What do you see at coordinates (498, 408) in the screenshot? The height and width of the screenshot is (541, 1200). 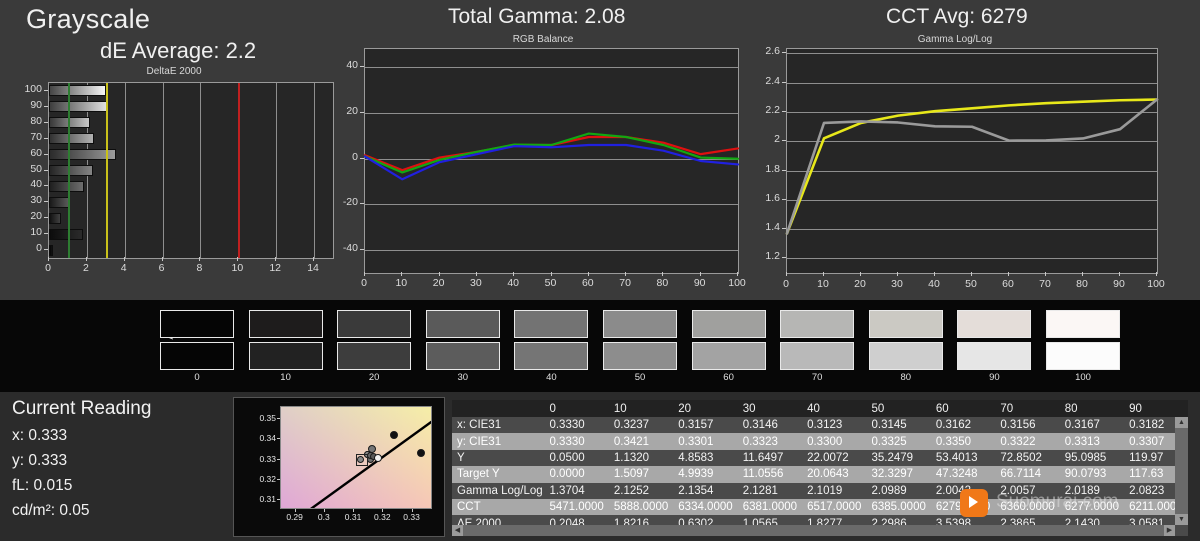 I see `table-column-header` at bounding box center [498, 408].